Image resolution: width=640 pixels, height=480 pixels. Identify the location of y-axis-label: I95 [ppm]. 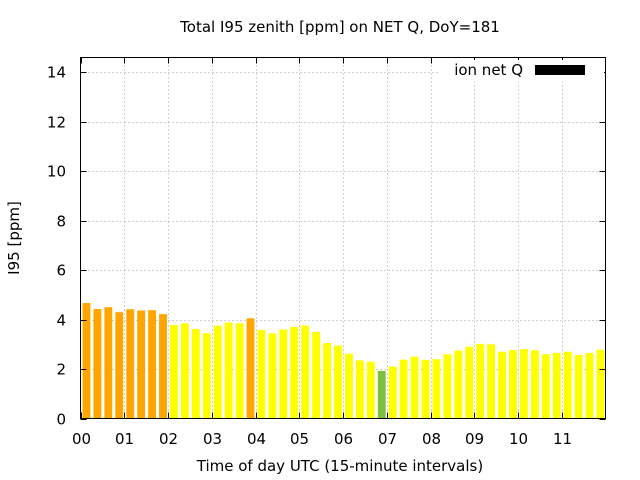
(14, 238).